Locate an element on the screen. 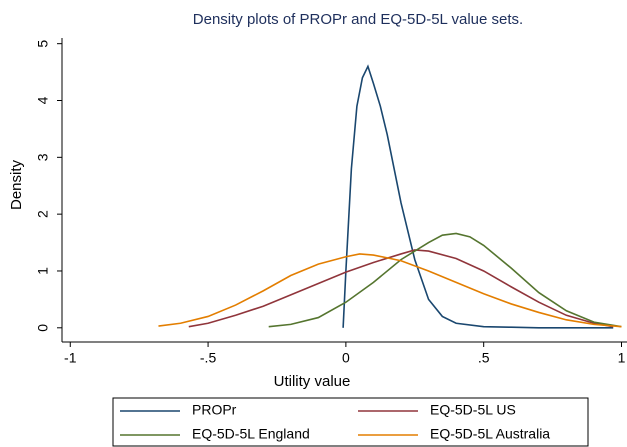  y-axis-label: Density is located at coordinates (16, 184).